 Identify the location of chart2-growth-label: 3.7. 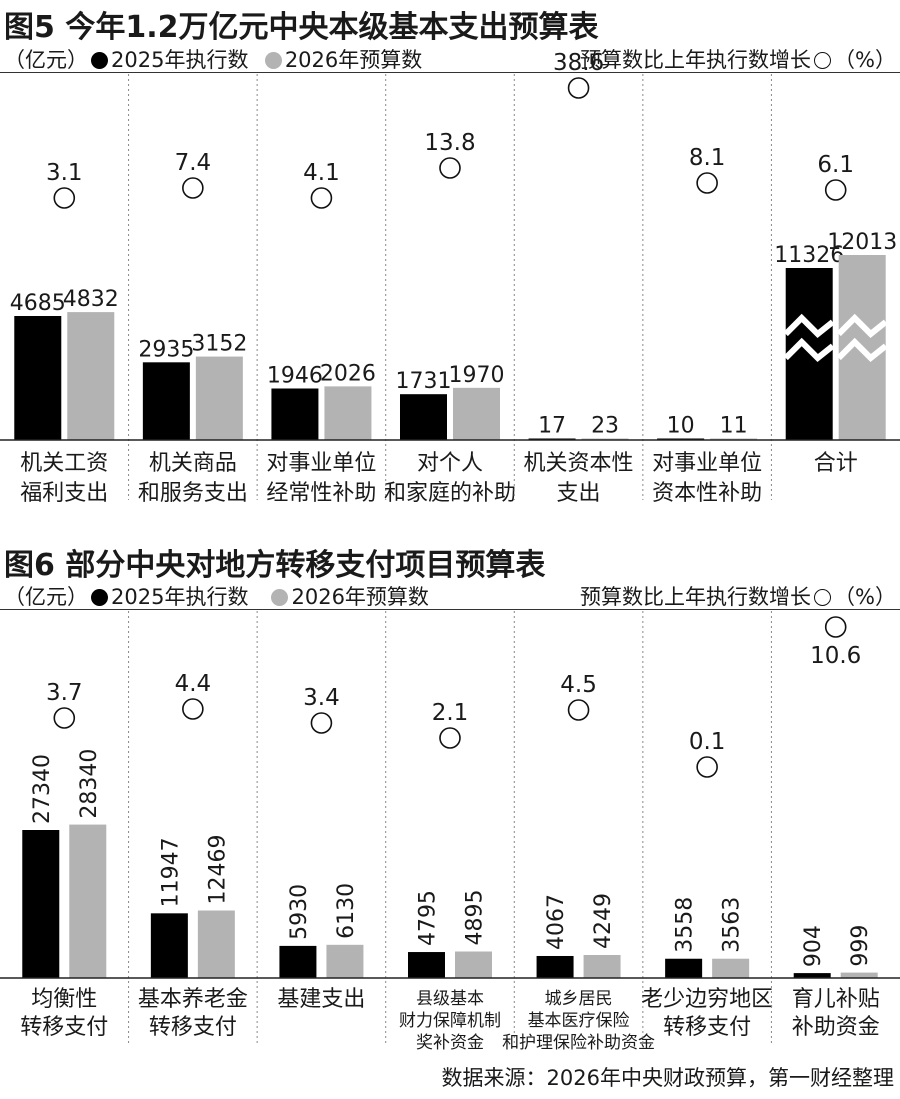
(64, 693).